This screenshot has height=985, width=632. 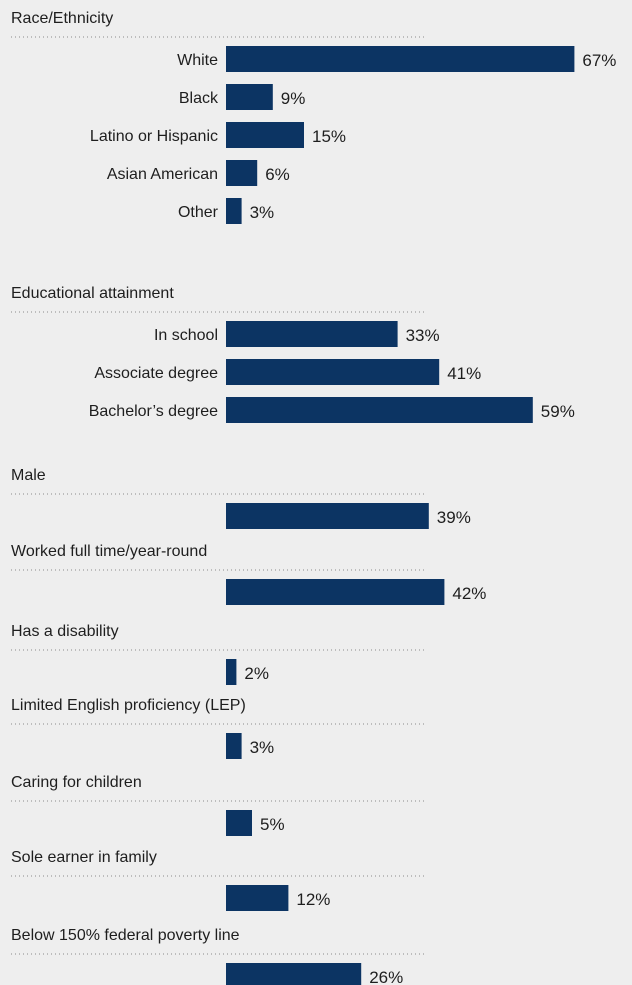 What do you see at coordinates (423, 335) in the screenshot?
I see `value-label: 33%` at bounding box center [423, 335].